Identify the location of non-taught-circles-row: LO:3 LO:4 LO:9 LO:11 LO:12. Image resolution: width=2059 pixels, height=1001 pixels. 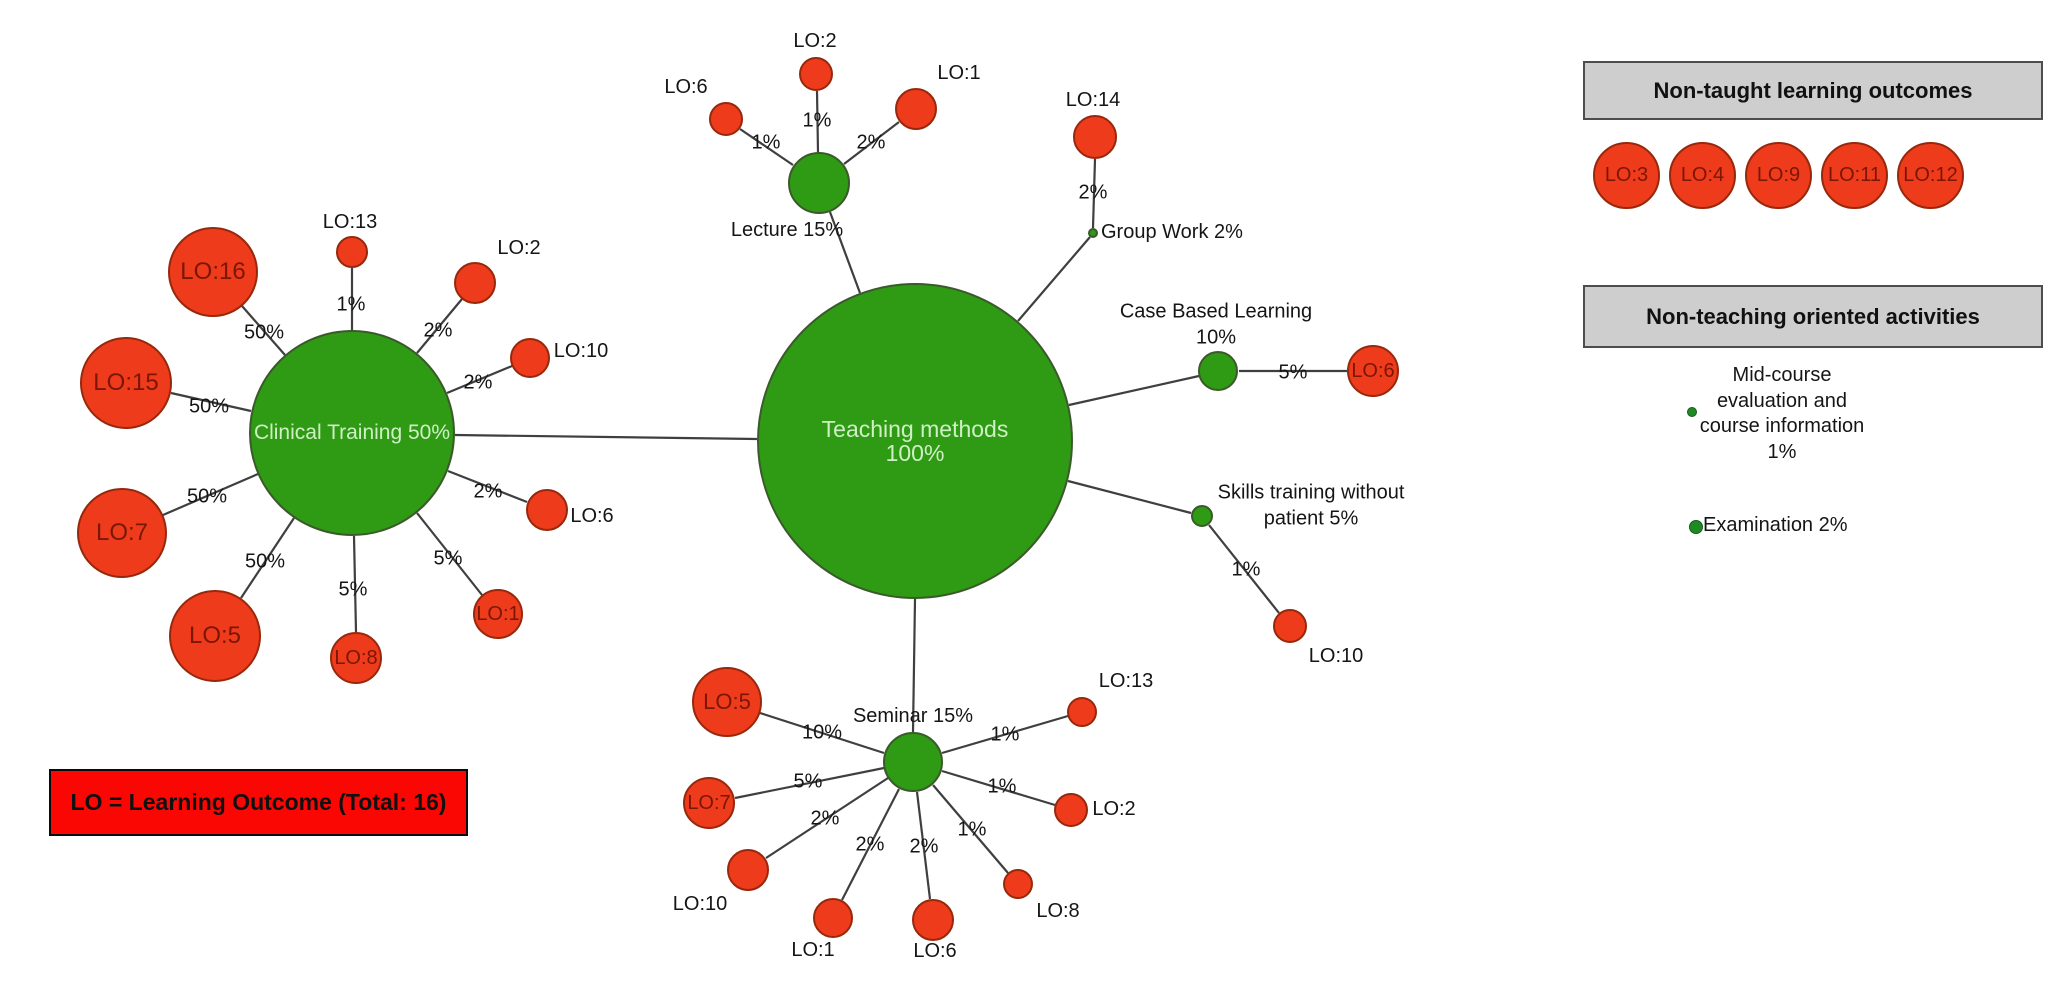
(1778, 175).